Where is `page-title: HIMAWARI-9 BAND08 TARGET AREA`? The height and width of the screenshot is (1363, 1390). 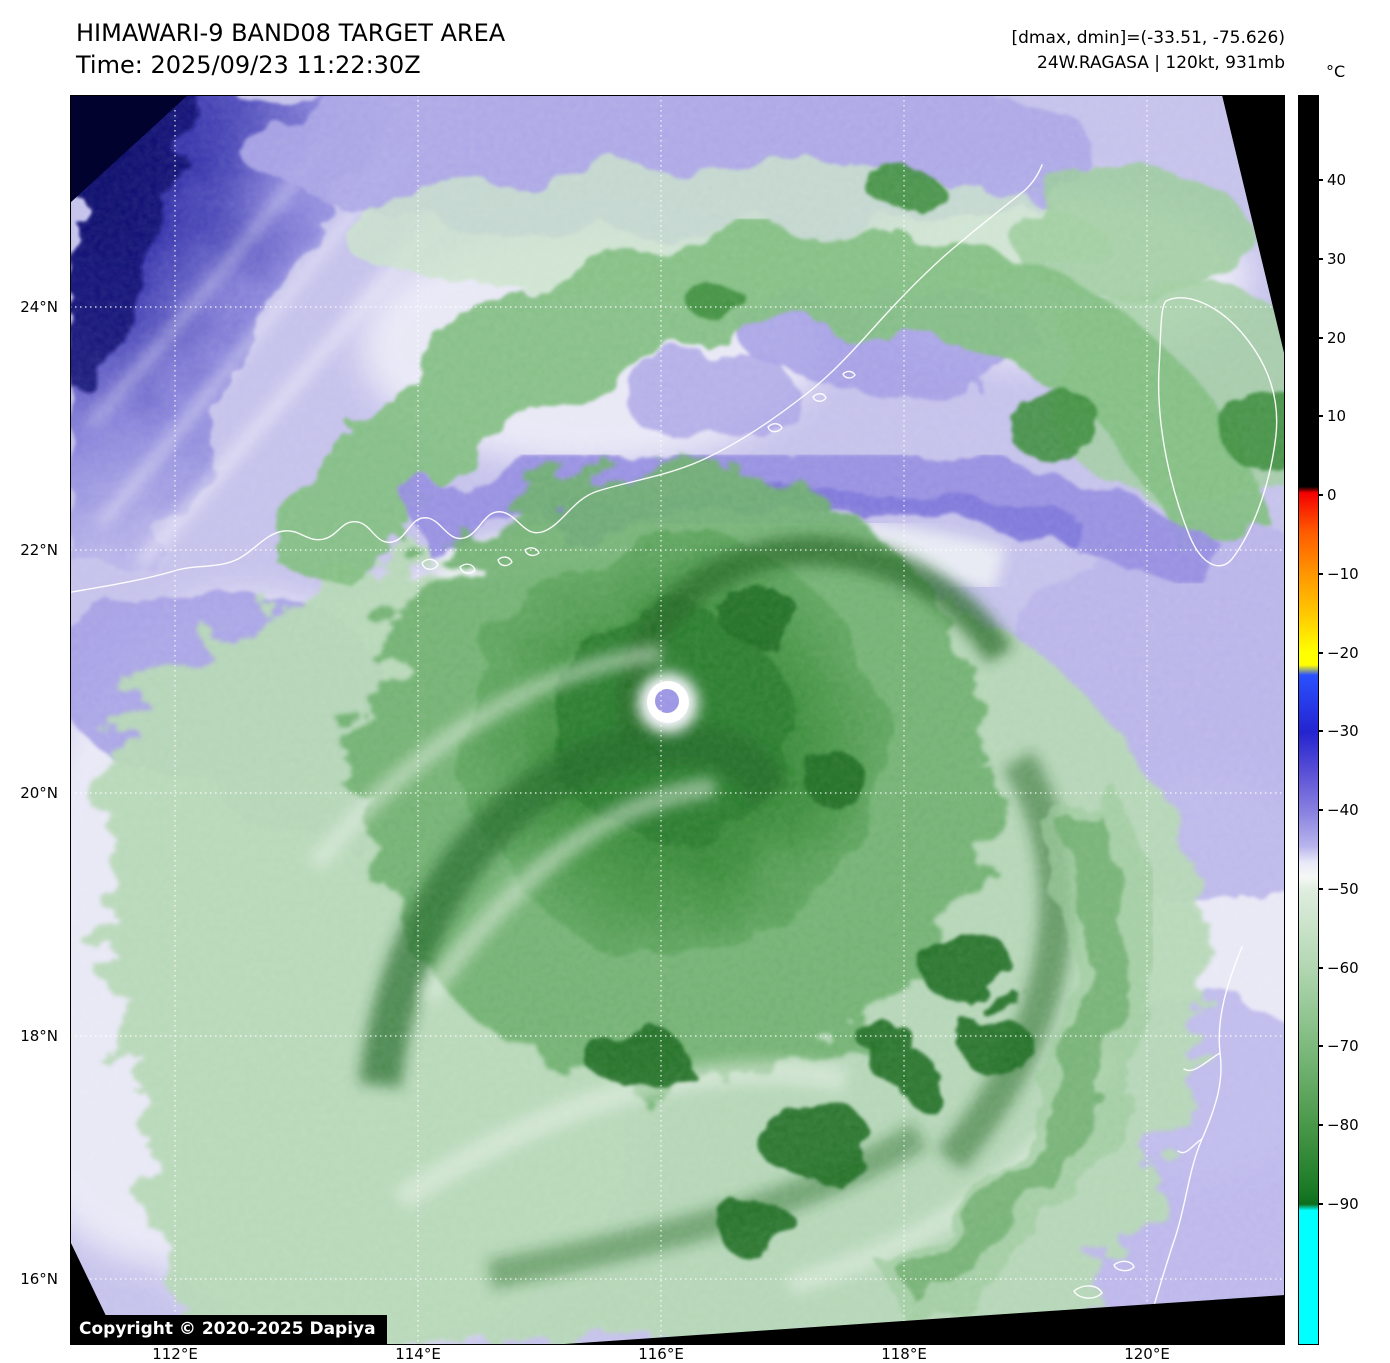
page-title: HIMAWARI-9 BAND08 TARGET AREA is located at coordinates (291, 33).